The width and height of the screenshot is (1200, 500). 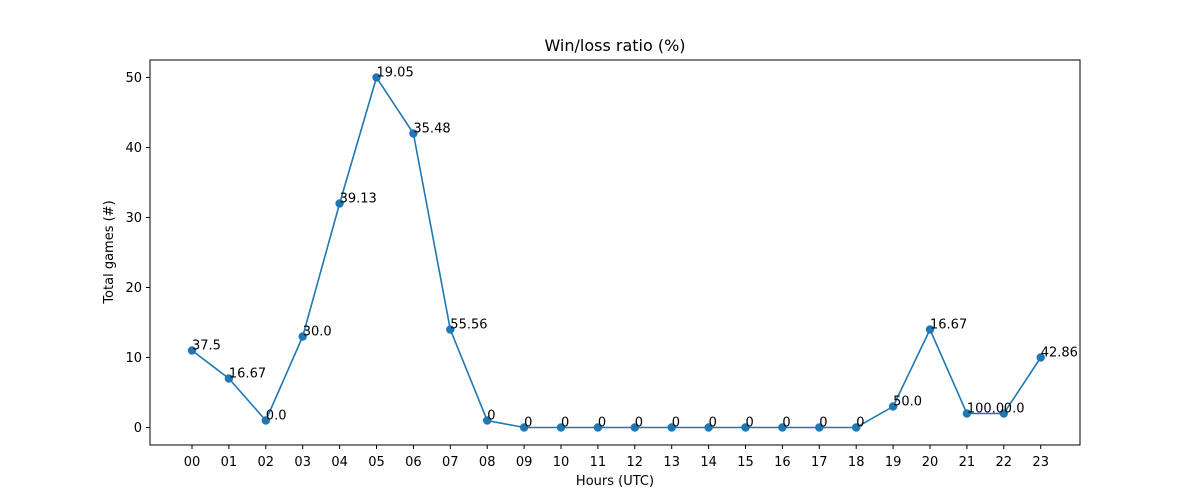 I want to click on data-label: 37.5, so click(x=206, y=346).